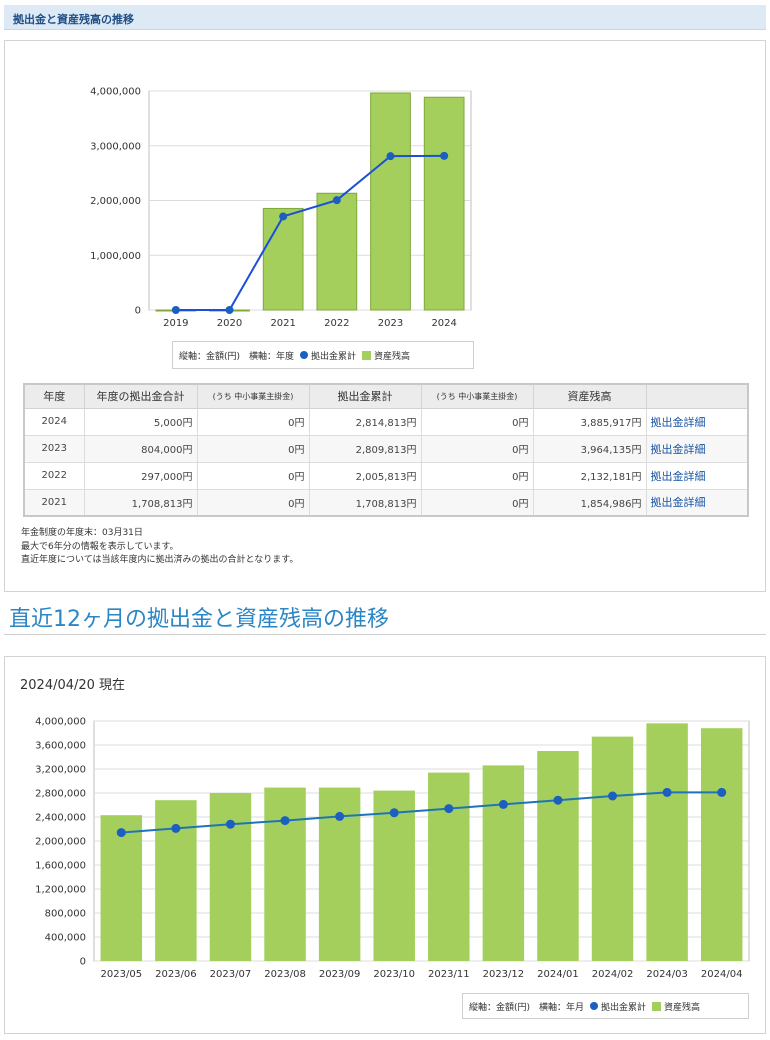 The image size is (770, 1040). I want to click on x-tick-label: 2023/12, so click(504, 974).